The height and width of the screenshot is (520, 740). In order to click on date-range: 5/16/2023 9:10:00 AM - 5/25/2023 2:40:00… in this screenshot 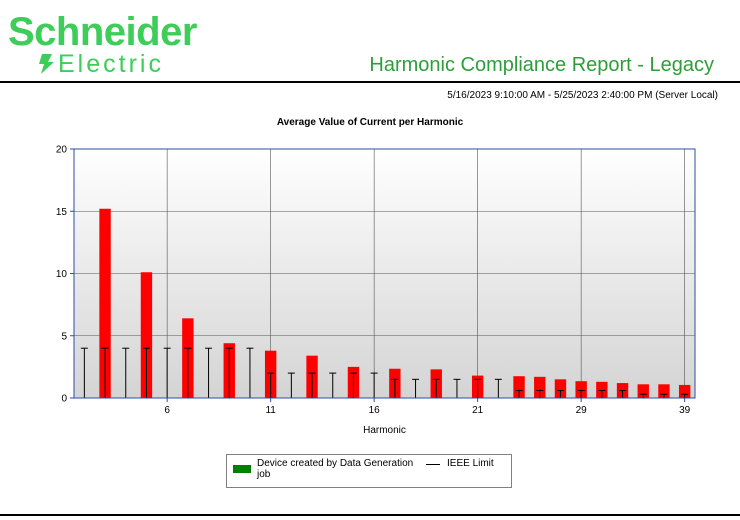, I will do `click(582, 95)`.